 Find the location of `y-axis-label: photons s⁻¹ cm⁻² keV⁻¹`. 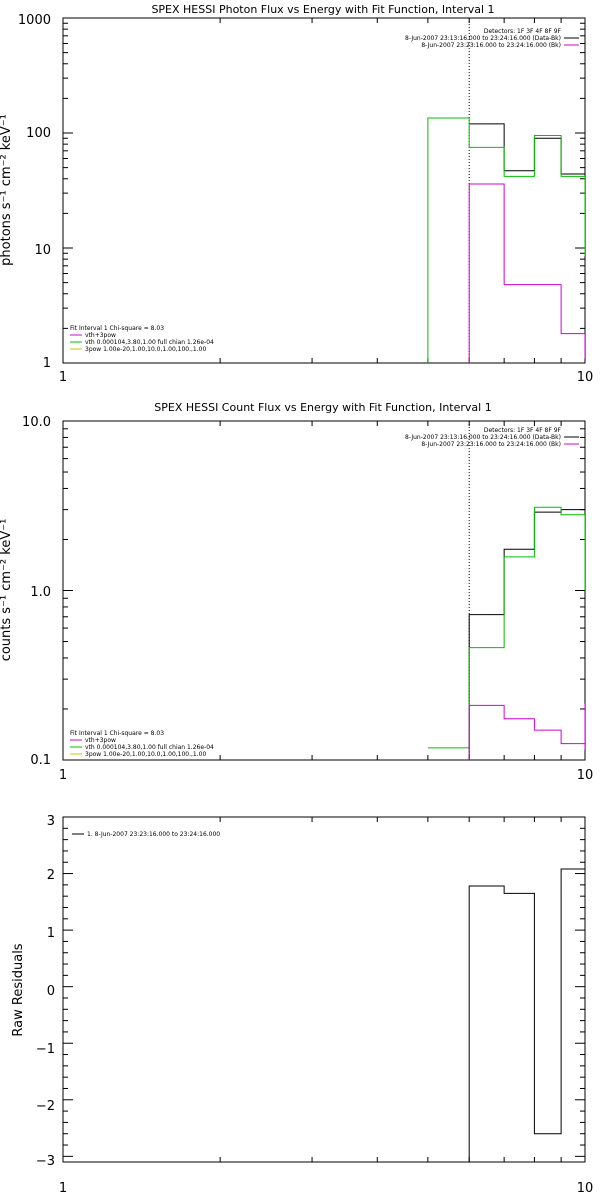

y-axis-label: photons s⁻¹ cm⁻² keV⁻¹ is located at coordinates (7, 190).